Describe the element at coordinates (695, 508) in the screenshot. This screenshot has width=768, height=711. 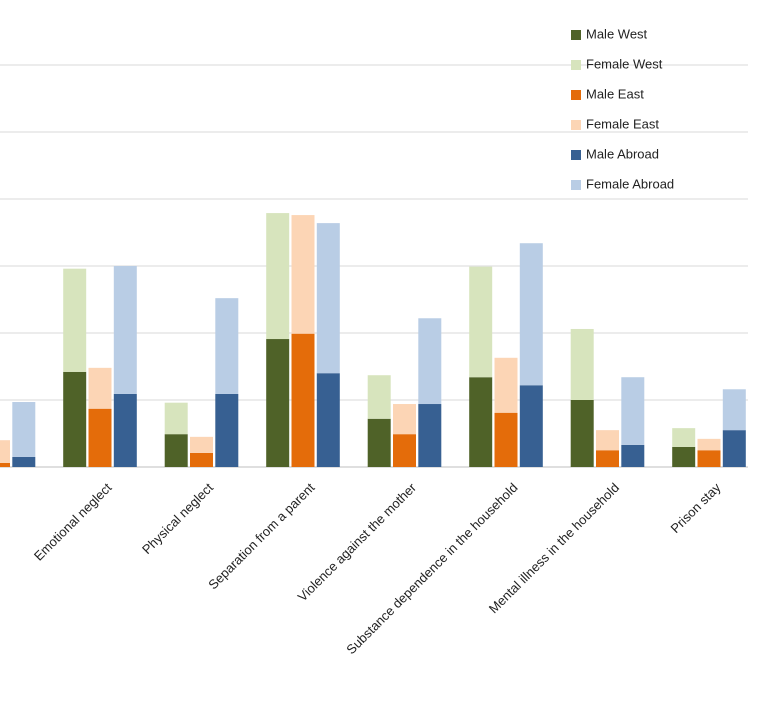
I see `x-tick-label: Prison stay` at that location.